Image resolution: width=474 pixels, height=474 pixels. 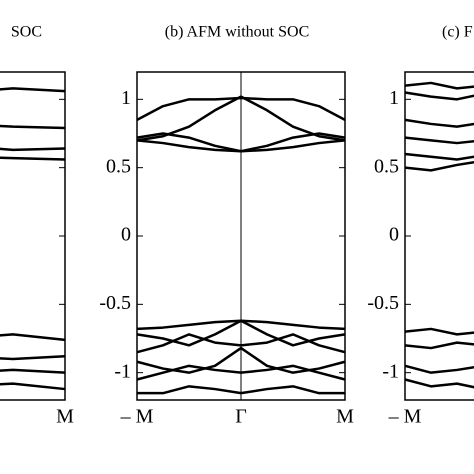 What do you see at coordinates (241, 417) in the screenshot?
I see `x-tick-label: Γ` at bounding box center [241, 417].